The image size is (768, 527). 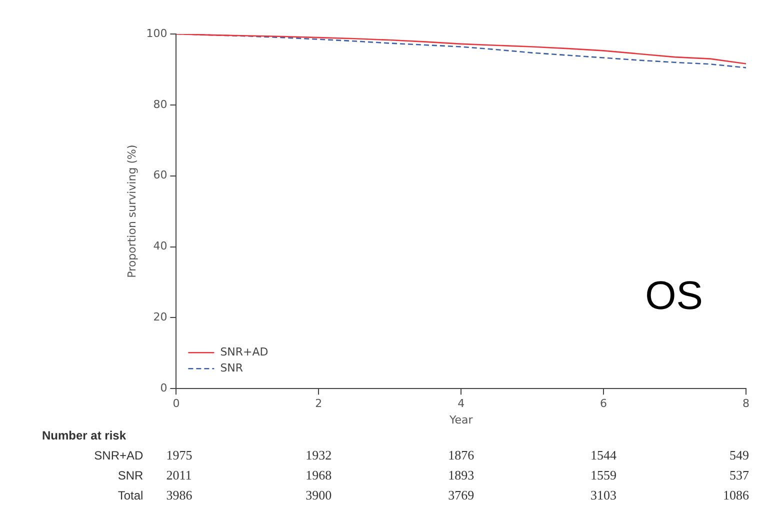 What do you see at coordinates (740, 475) in the screenshot?
I see `text: 537` at bounding box center [740, 475].